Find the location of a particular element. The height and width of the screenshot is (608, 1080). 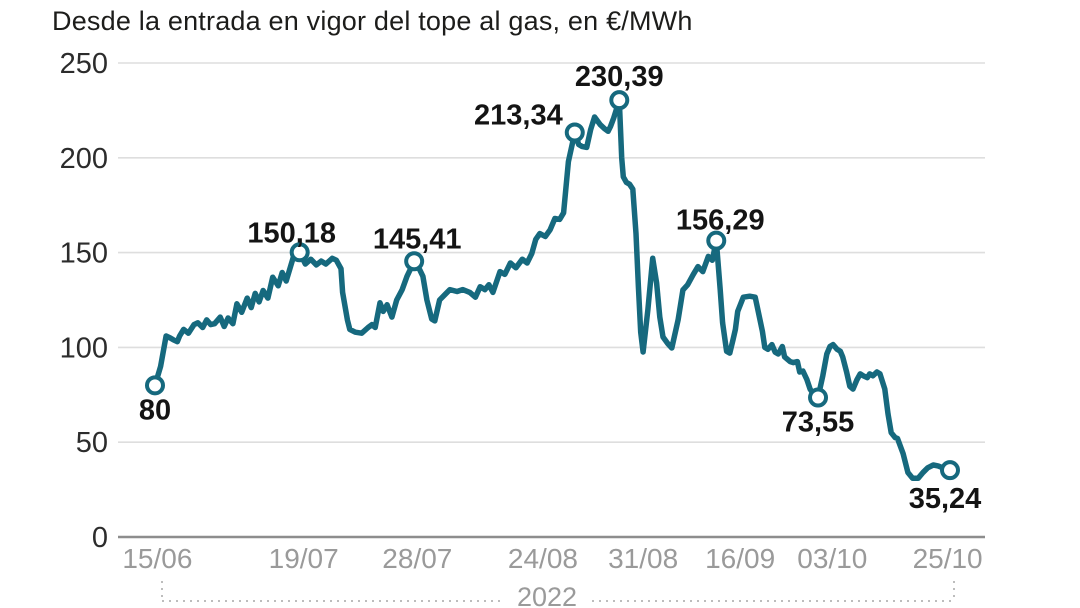

y-tick-label: 50 is located at coordinates (92, 443).